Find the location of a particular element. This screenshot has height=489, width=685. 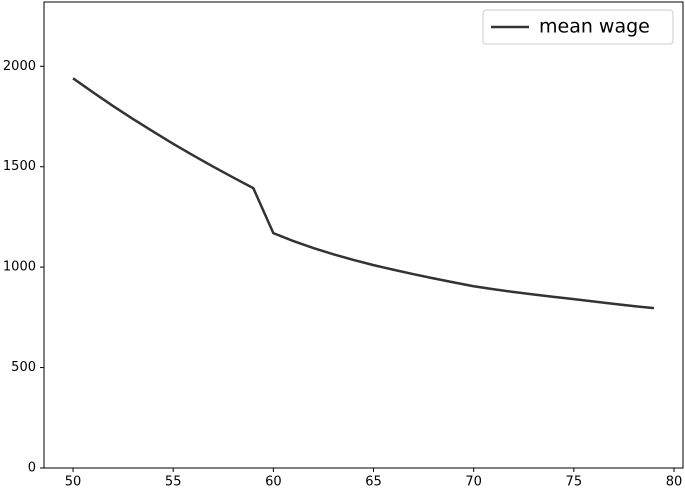

x-tick-label: 75 is located at coordinates (574, 482).